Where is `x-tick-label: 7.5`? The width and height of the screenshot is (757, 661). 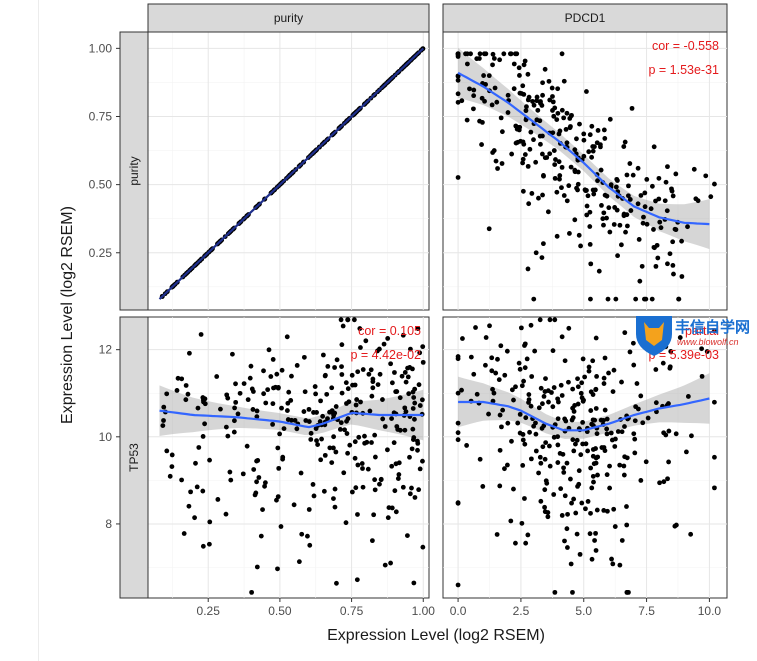 x-tick-label: 7.5 is located at coordinates (646, 611).